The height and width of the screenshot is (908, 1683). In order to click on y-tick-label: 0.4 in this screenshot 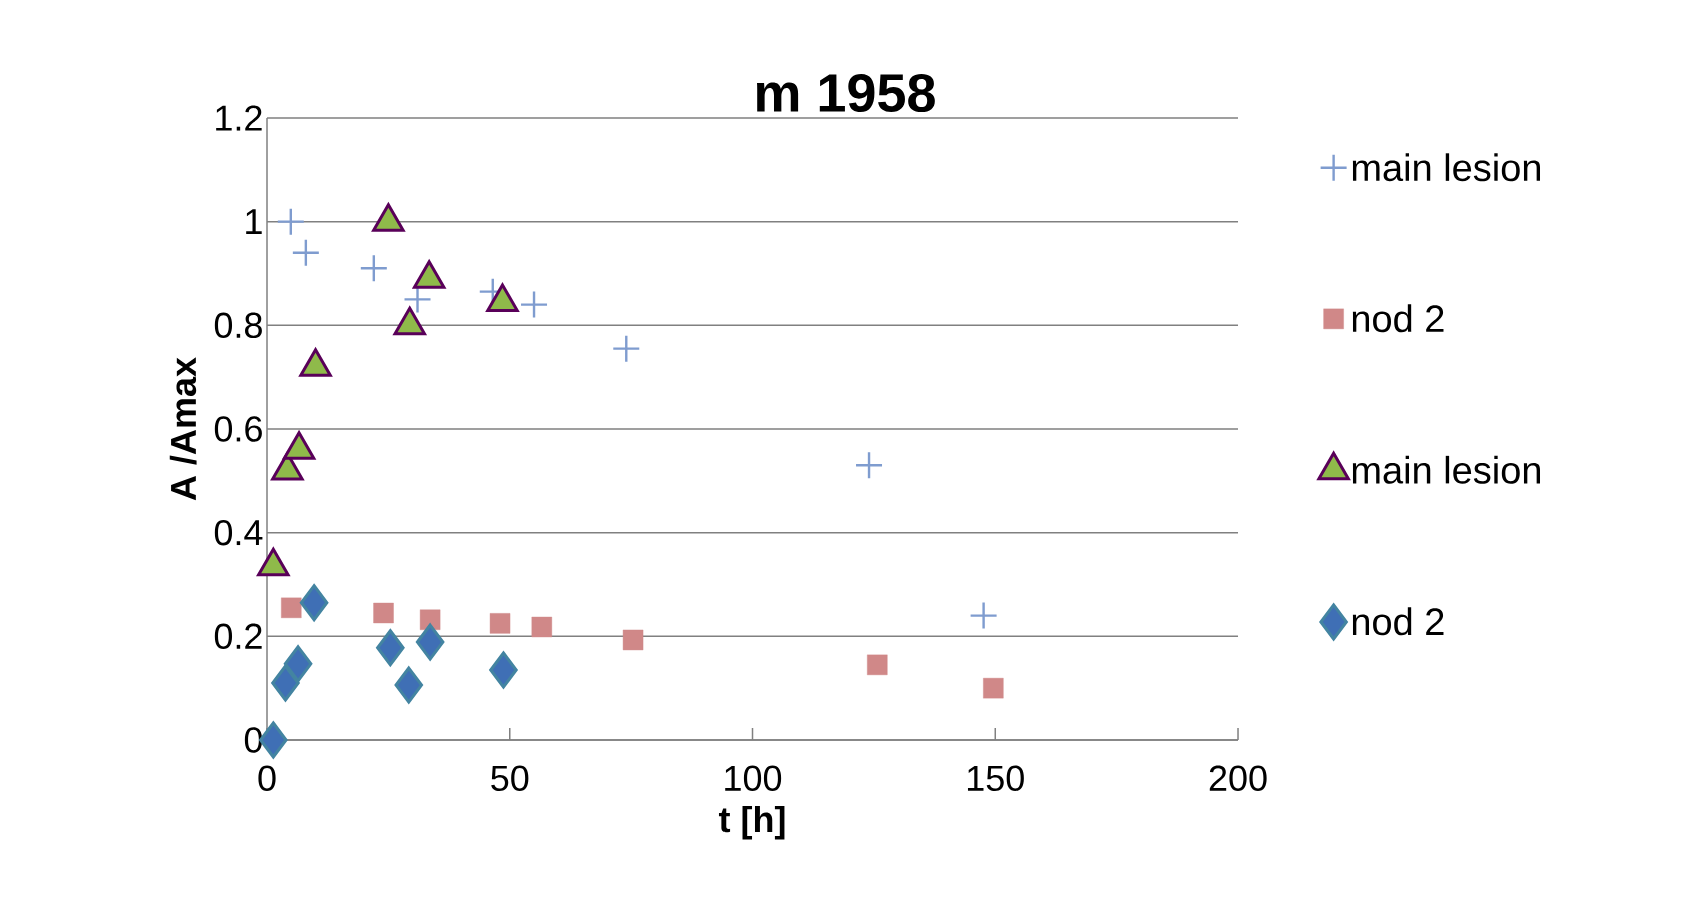, I will do `click(238, 532)`.